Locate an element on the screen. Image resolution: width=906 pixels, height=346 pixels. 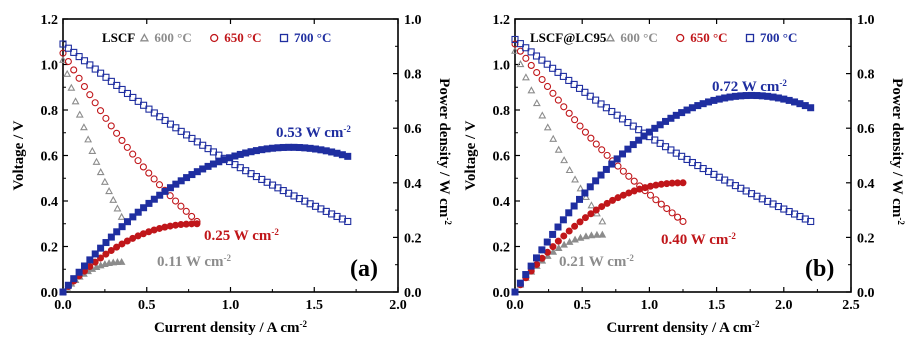
y2-tick-label: 1.0 is located at coordinates (413, 20).